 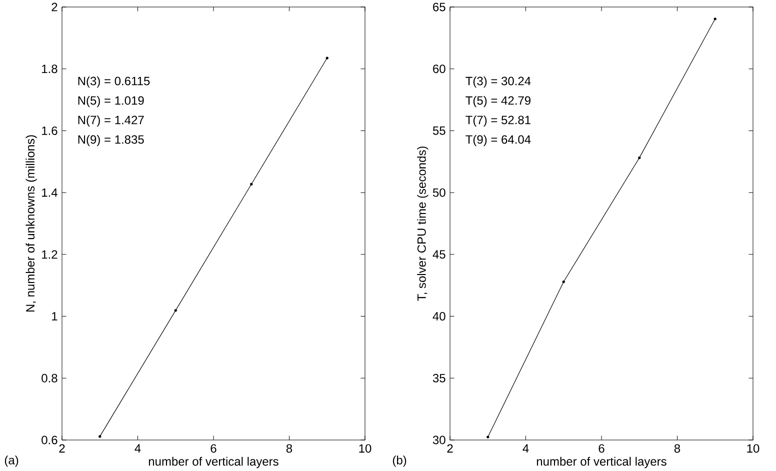 I want to click on annotation: T(5) = 42.79, so click(x=498, y=102).